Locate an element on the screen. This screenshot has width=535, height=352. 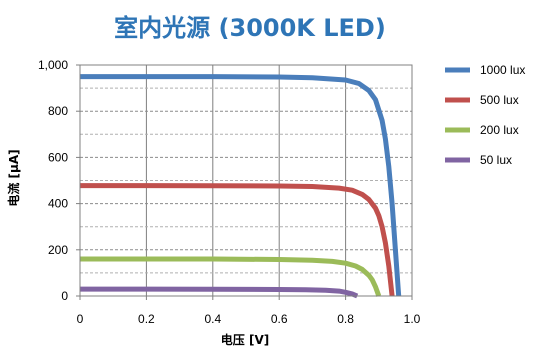
x-axis-label: 电压 [V] is located at coordinates (245, 339).